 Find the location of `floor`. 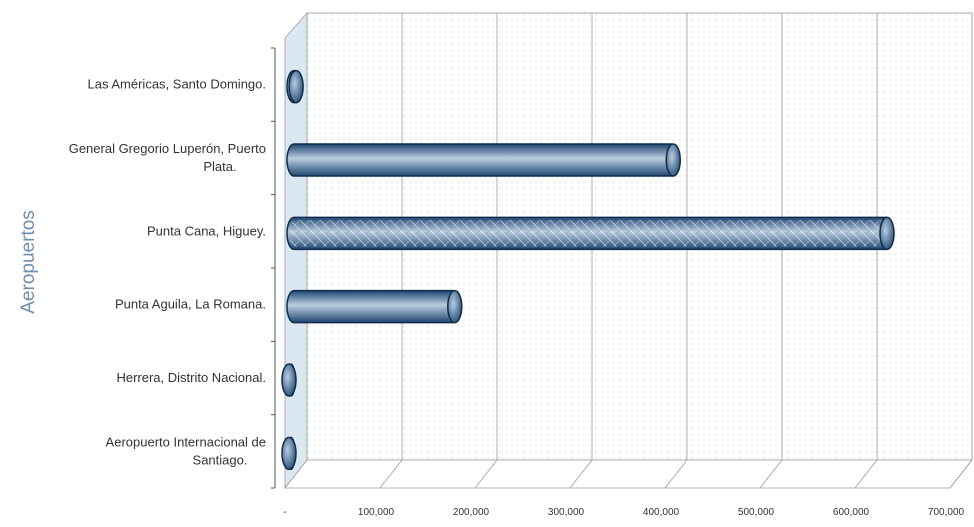

floor is located at coordinates (628, 474).